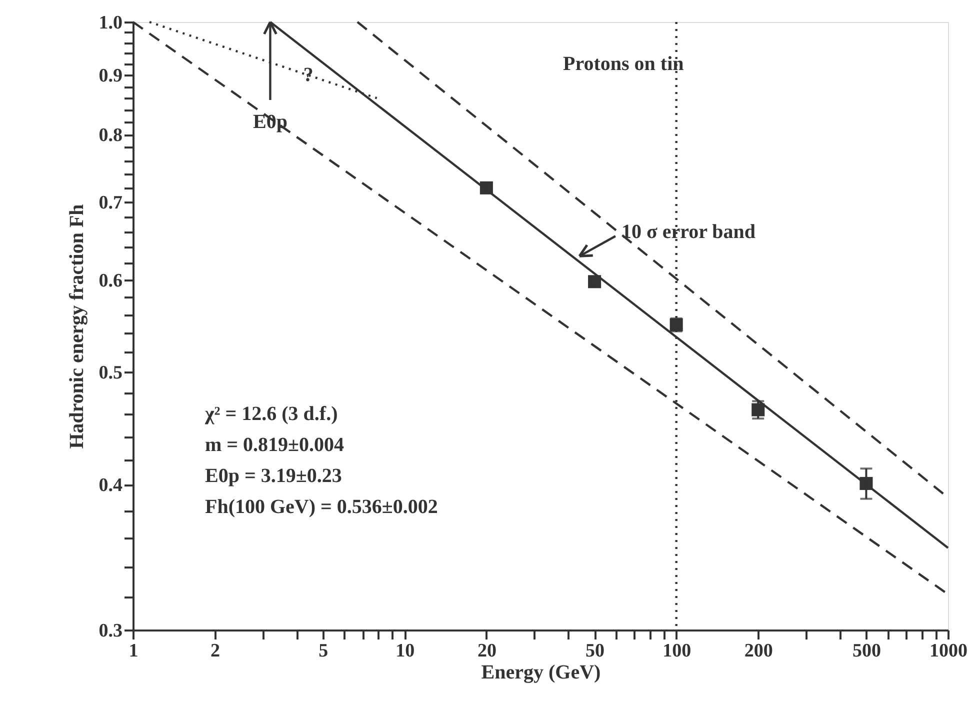 Image resolution: width=980 pixels, height=713 pixels. Describe the element at coordinates (623, 64) in the screenshot. I see `annotation: Protons on tin` at that location.